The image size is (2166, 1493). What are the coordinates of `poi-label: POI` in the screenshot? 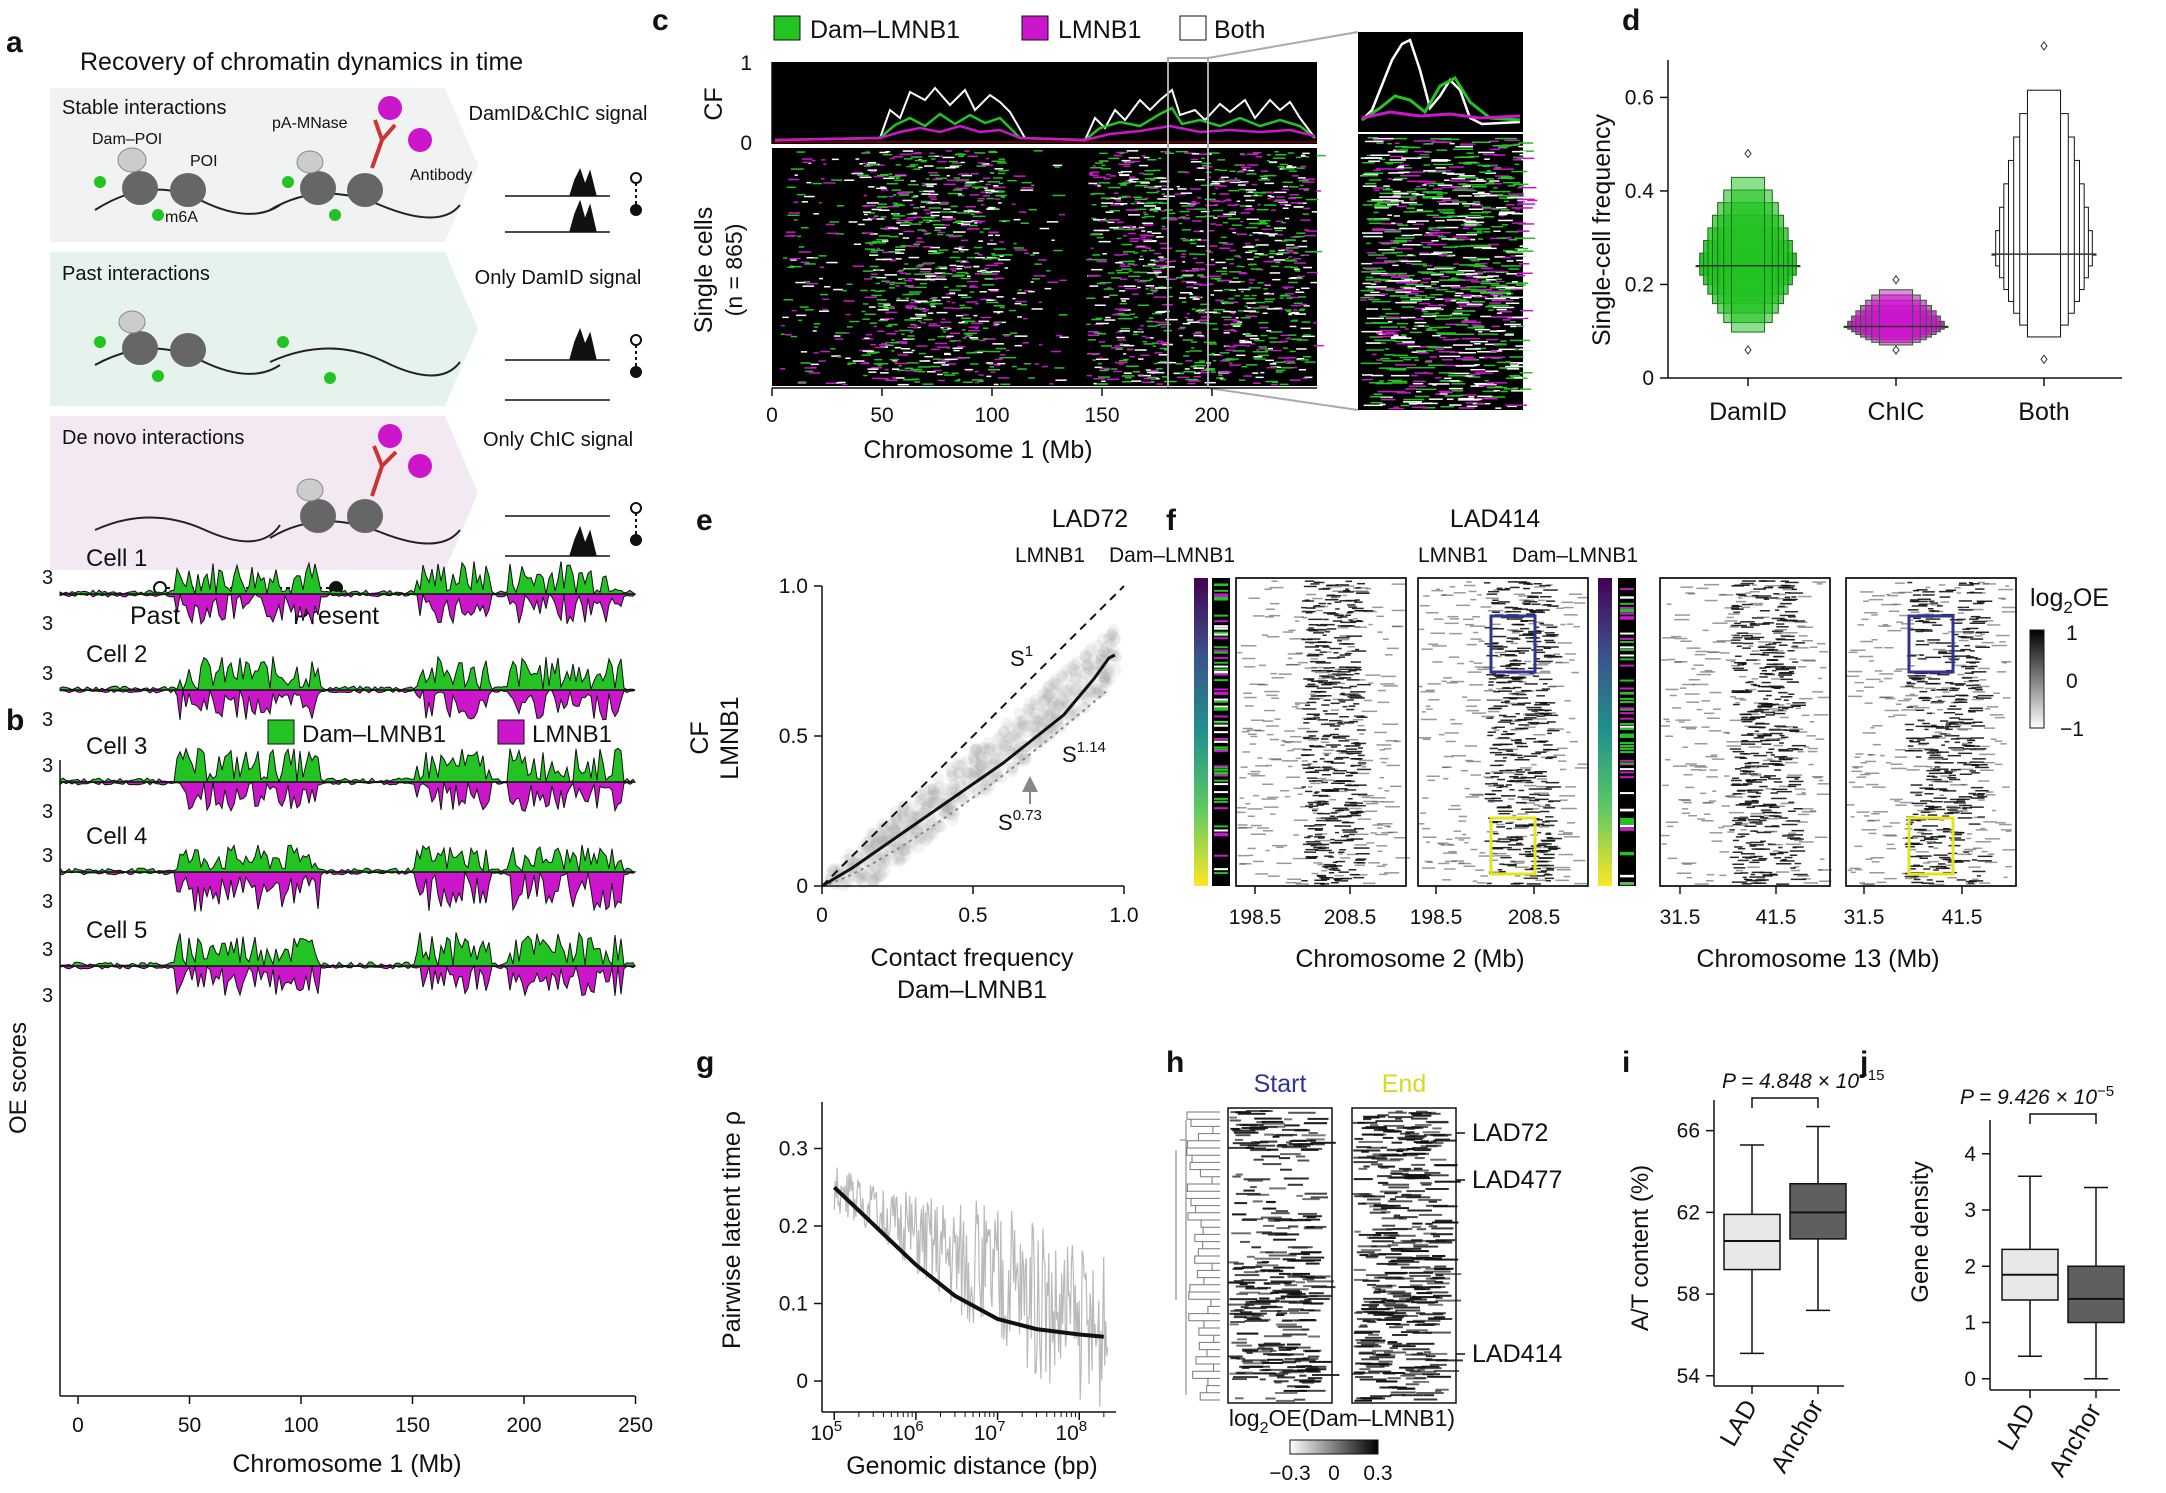 It's located at (204, 161).